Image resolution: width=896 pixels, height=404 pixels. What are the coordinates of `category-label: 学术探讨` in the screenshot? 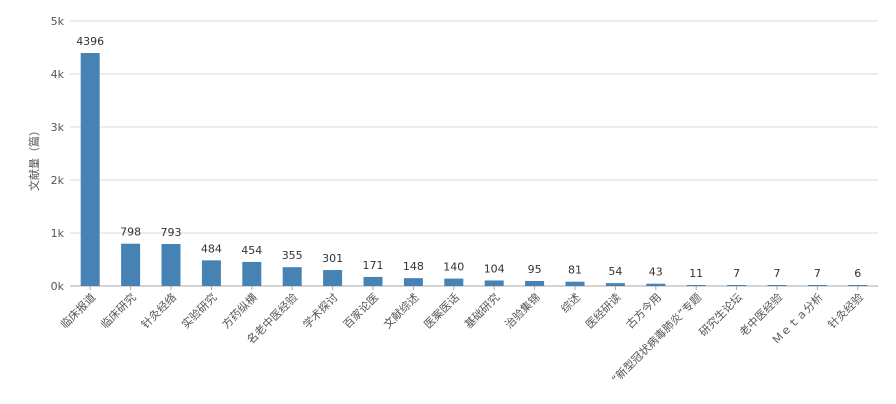 It's located at (320, 310).